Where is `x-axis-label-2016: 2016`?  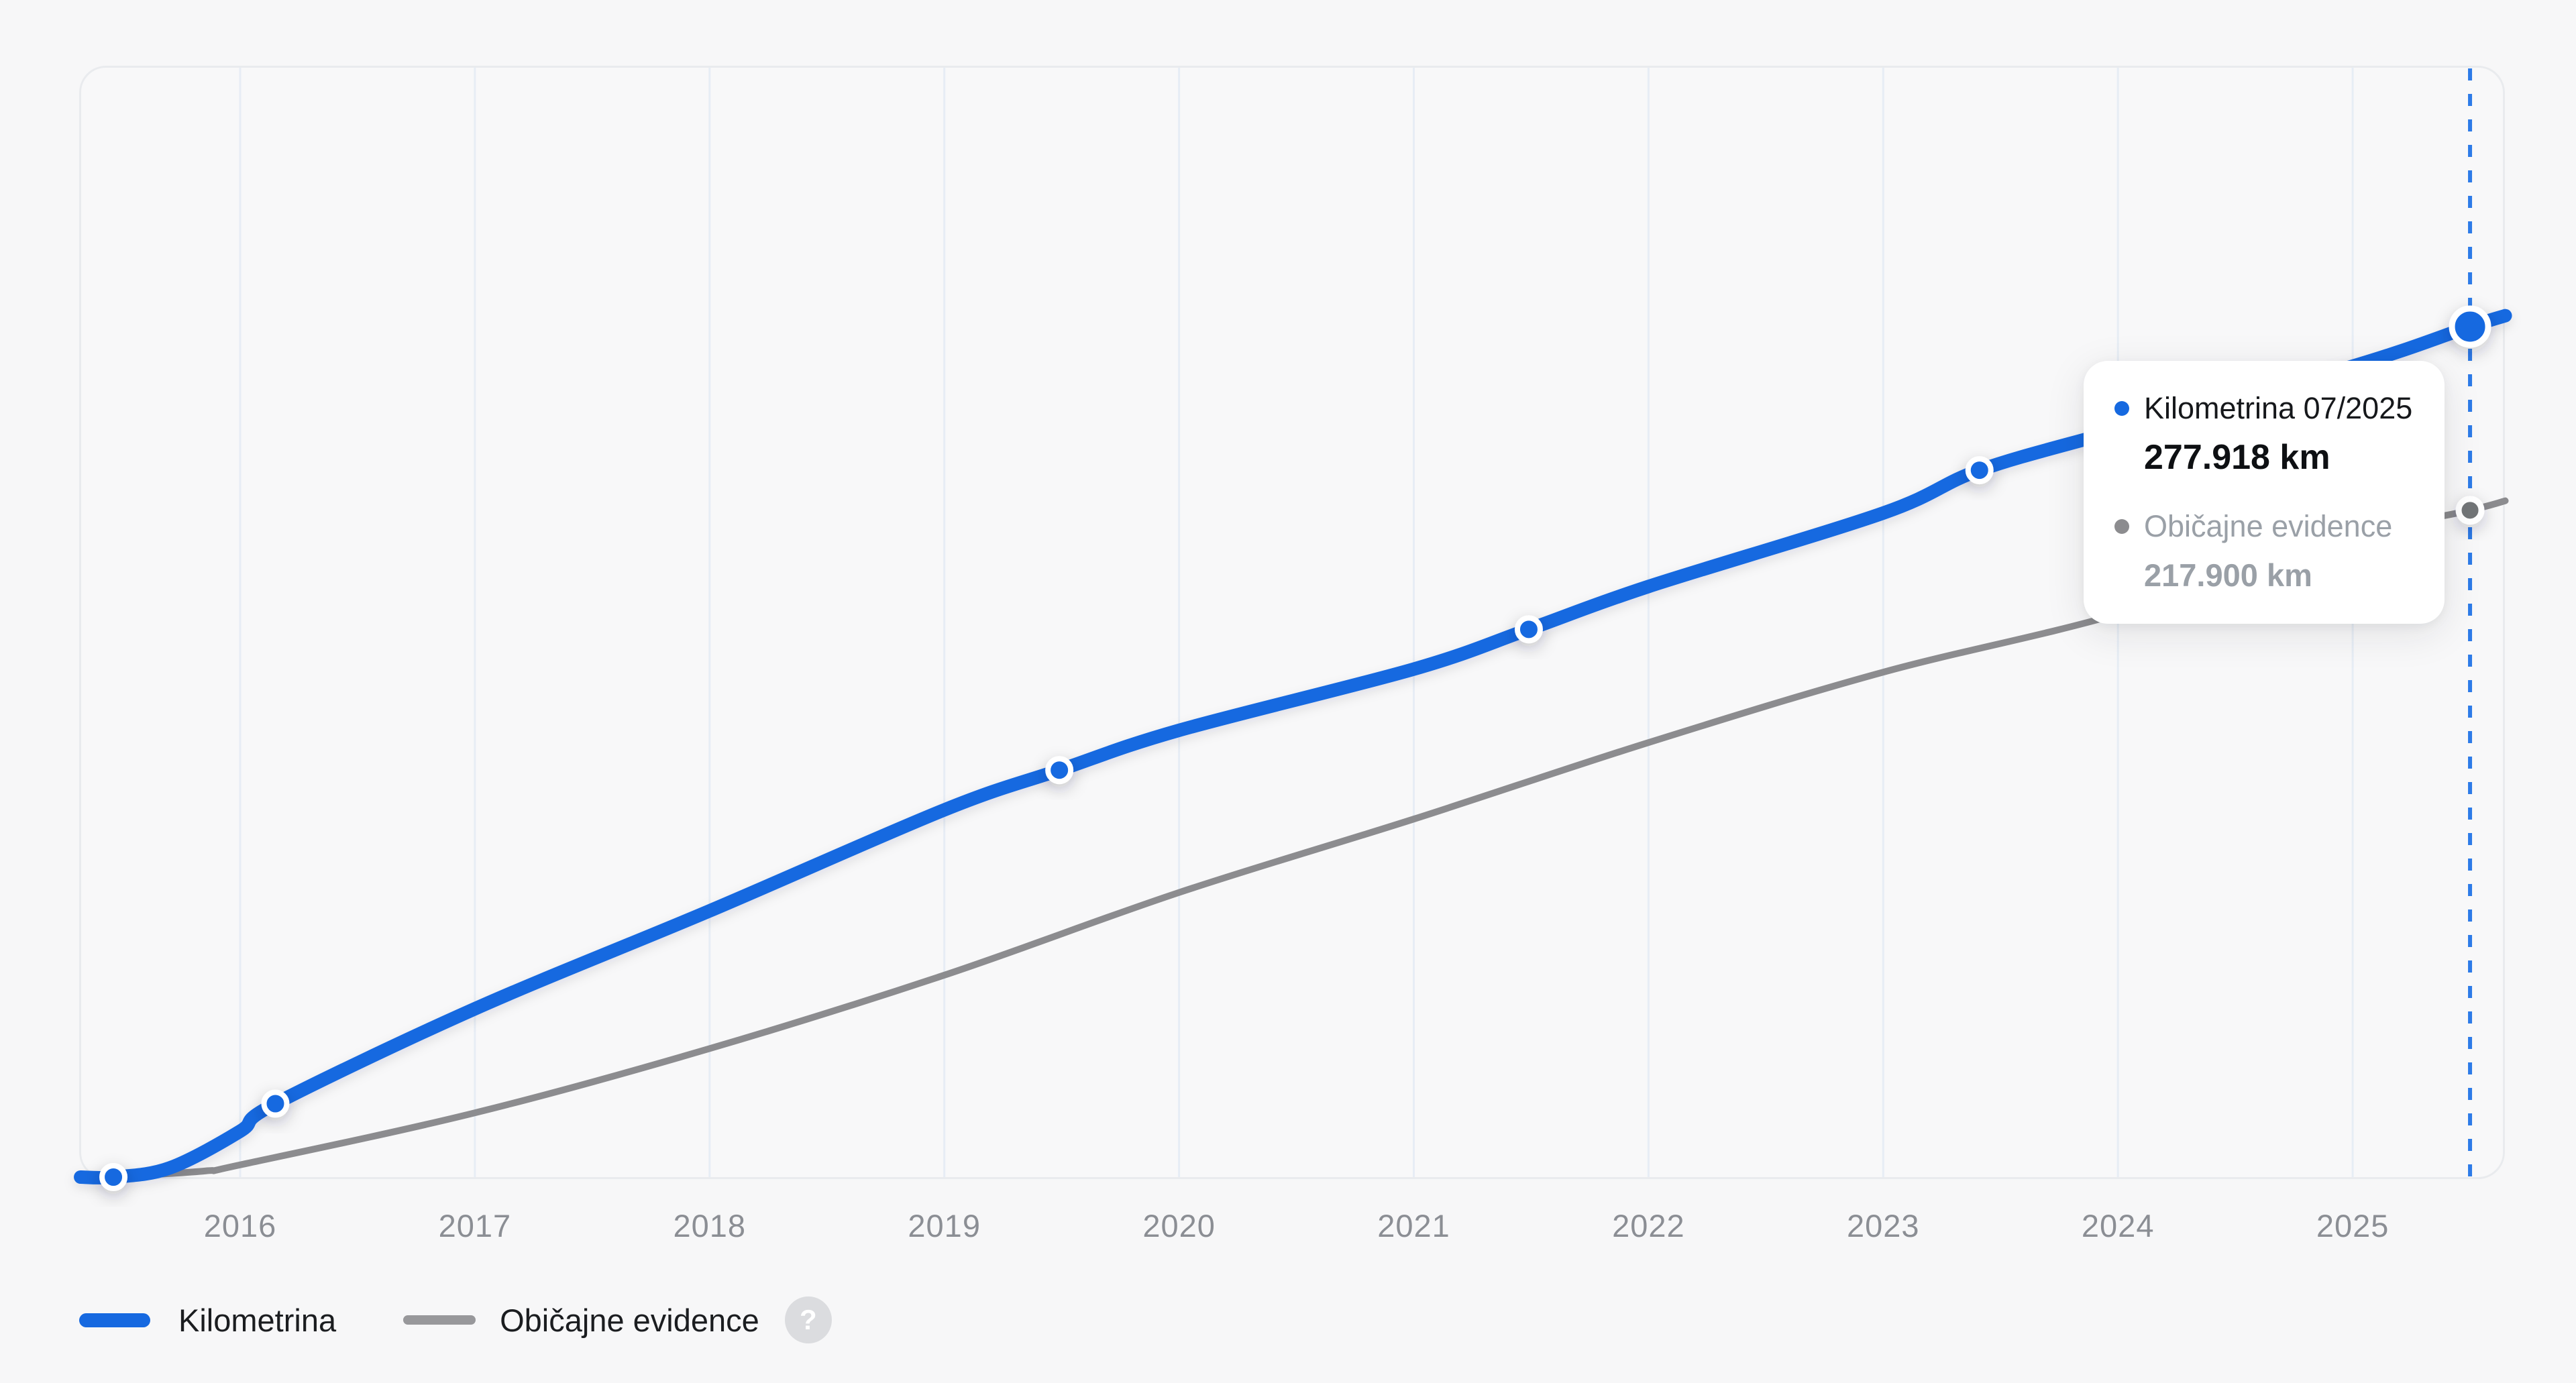 x-axis-label-2016: 2016 is located at coordinates (240, 1225).